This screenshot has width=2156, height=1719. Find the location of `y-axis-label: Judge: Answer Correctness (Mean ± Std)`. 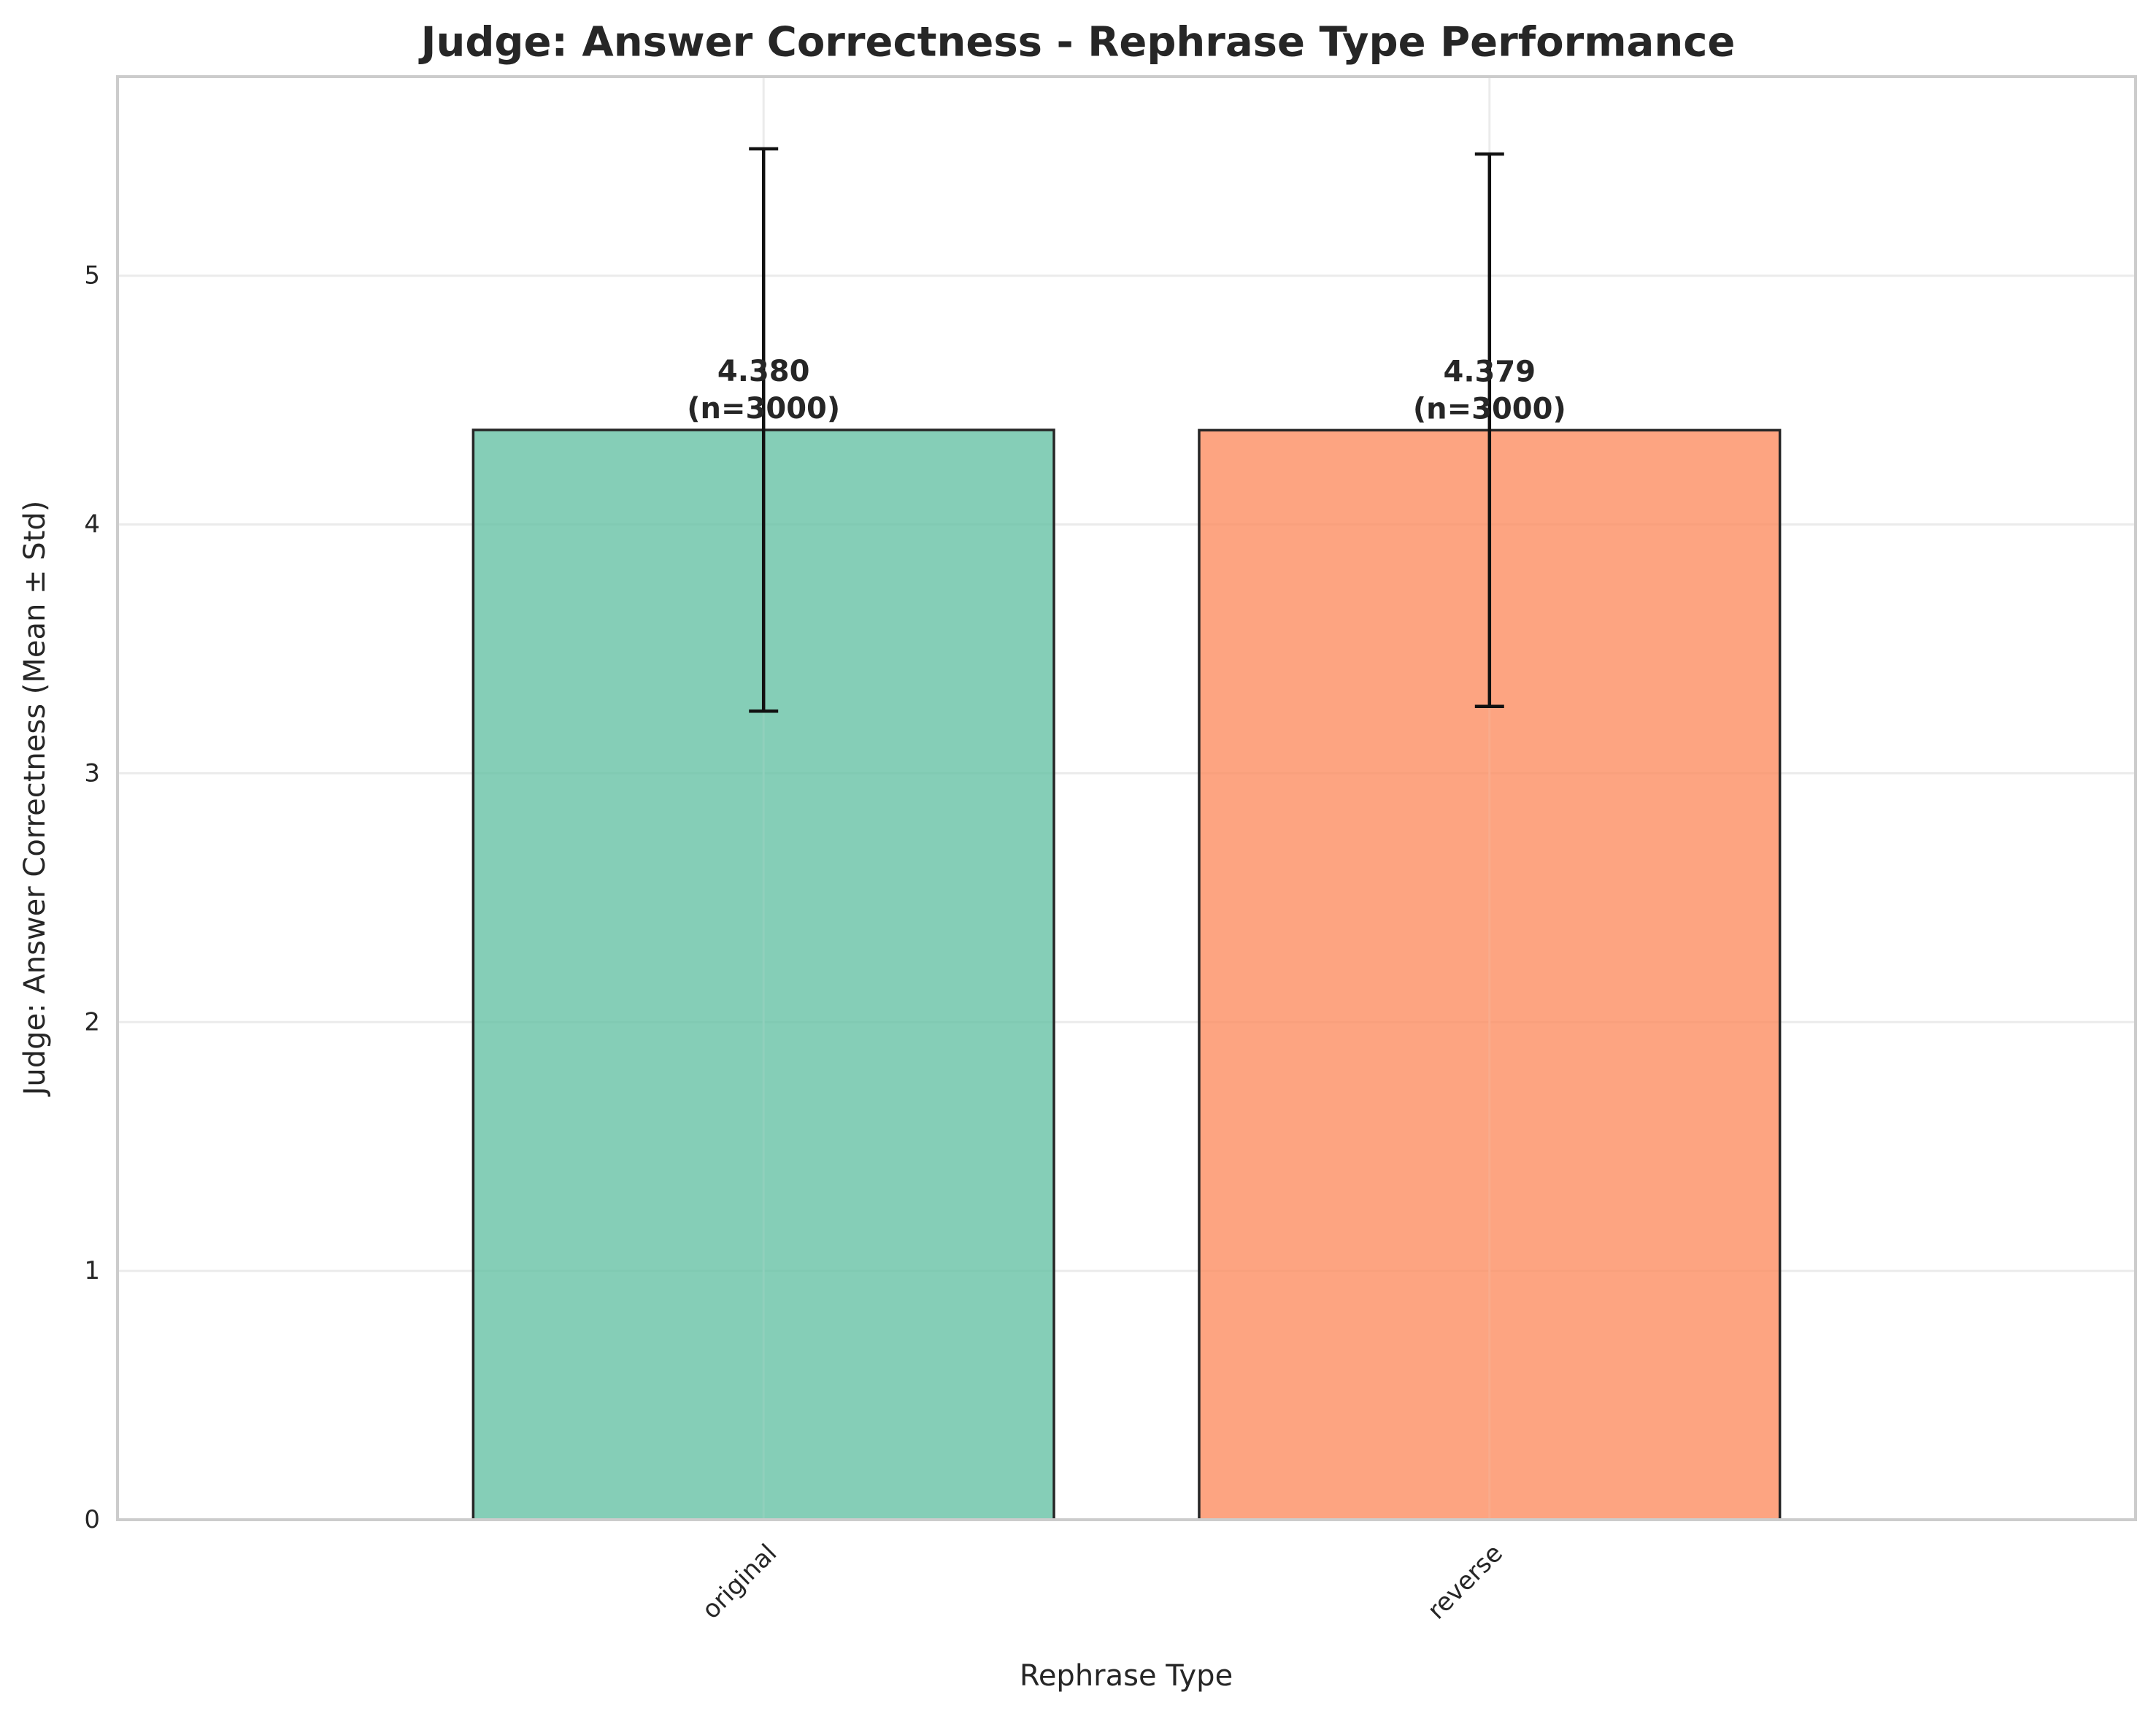

y-axis-label: Judge: Answer Correctness (Mean ± Std) is located at coordinates (35, 799).